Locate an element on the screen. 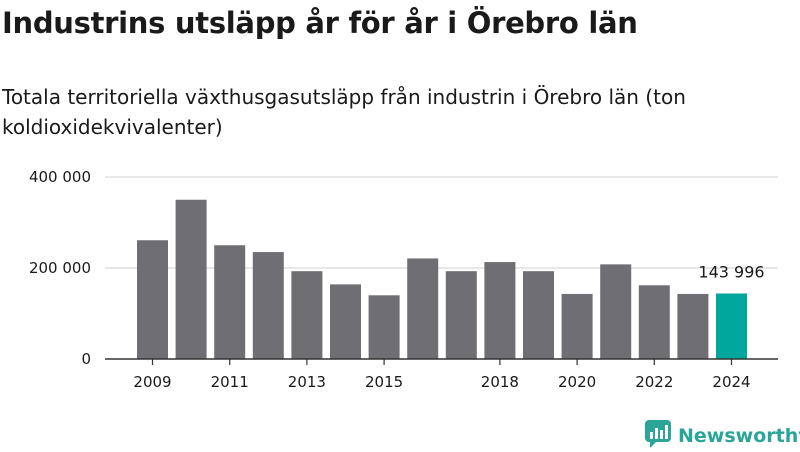  x-tick-label: 2009 is located at coordinates (152, 382).